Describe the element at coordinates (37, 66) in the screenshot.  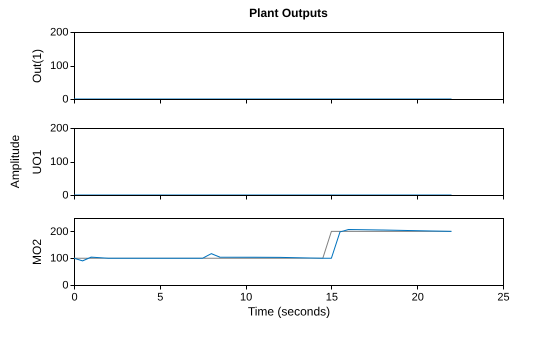
I see `y-axis-title: Out(1)` at that location.